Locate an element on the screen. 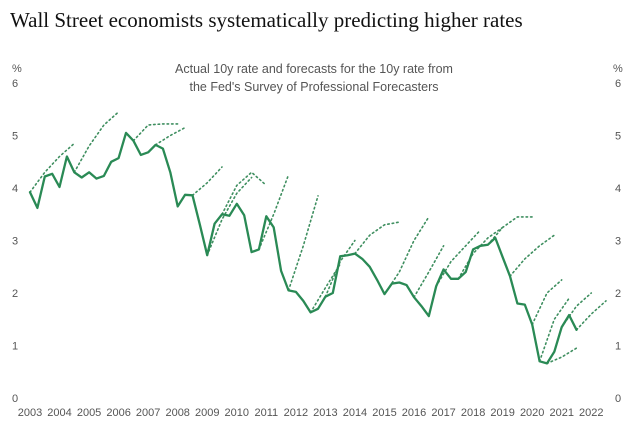 The width and height of the screenshot is (640, 425). y-unit-right: % is located at coordinates (618, 69).